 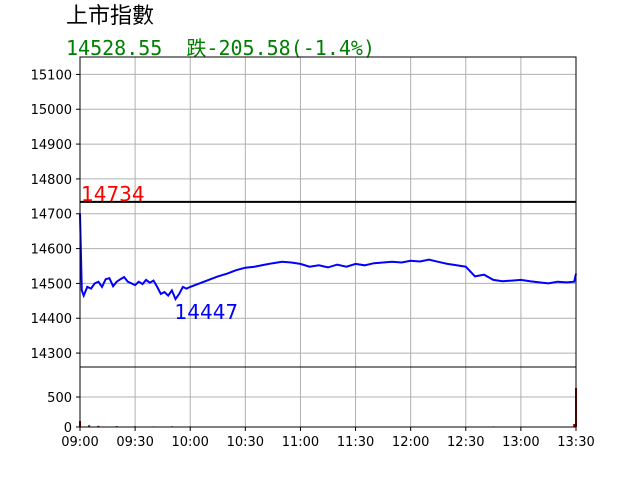 I want to click on y-tick-label: 15100, so click(x=51, y=75).